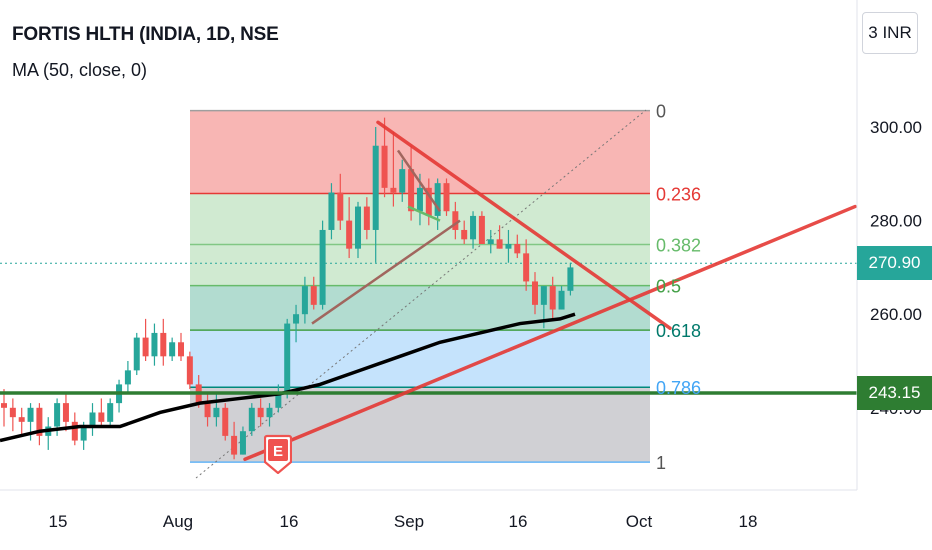 Image resolution: width=932 pixels, height=550 pixels. I want to click on fib-level-label: 0.618, so click(678, 331).